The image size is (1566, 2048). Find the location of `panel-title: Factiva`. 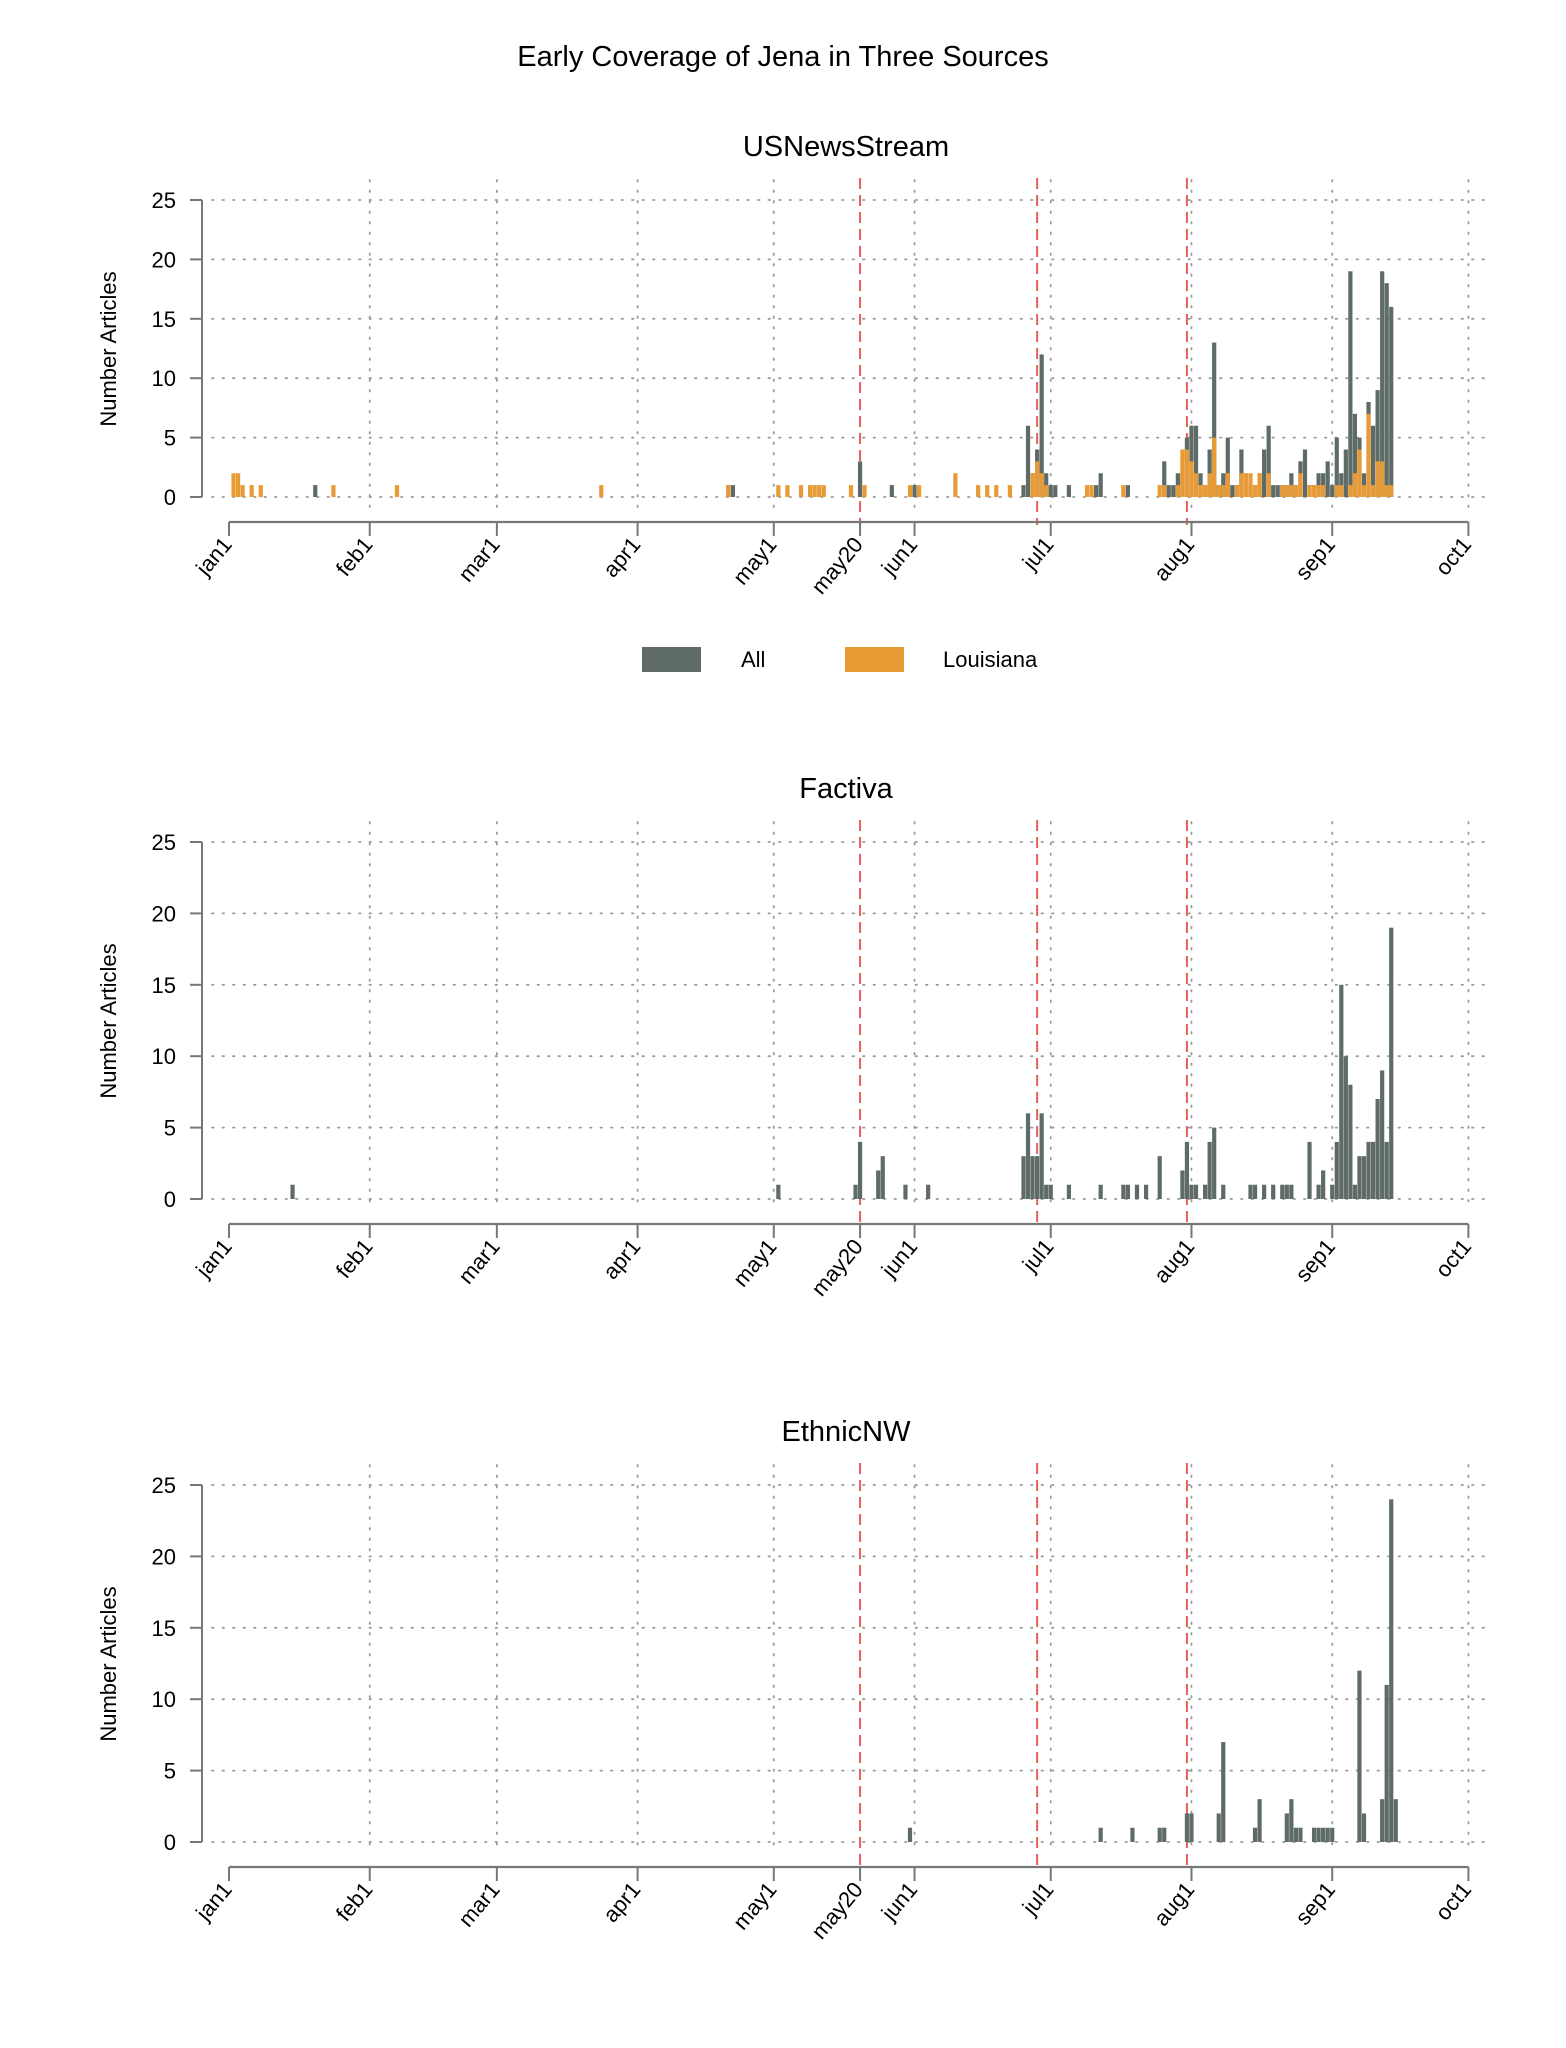

panel-title: Factiva is located at coordinates (846, 789).